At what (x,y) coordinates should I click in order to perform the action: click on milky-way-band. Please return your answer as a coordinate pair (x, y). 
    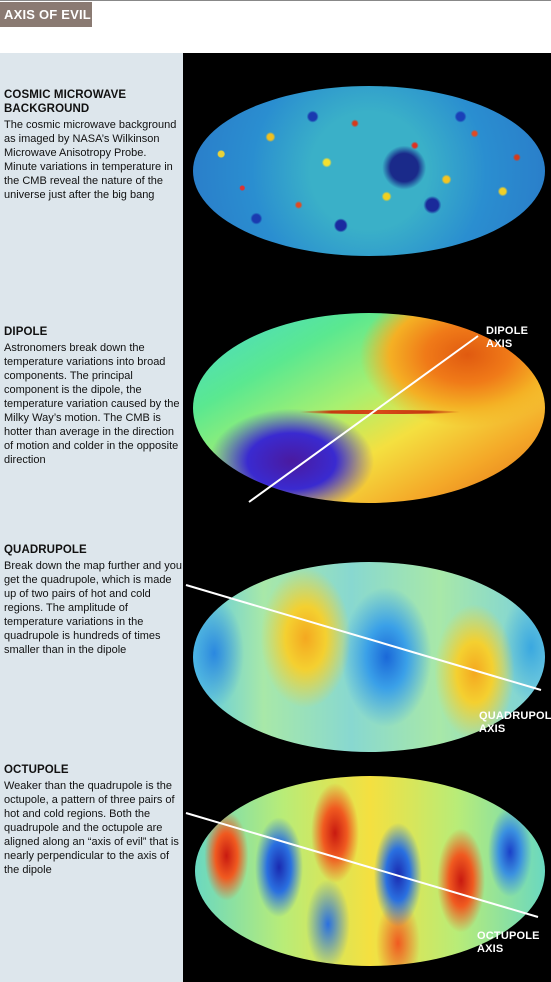
    Looking at the image, I should click on (379, 411).